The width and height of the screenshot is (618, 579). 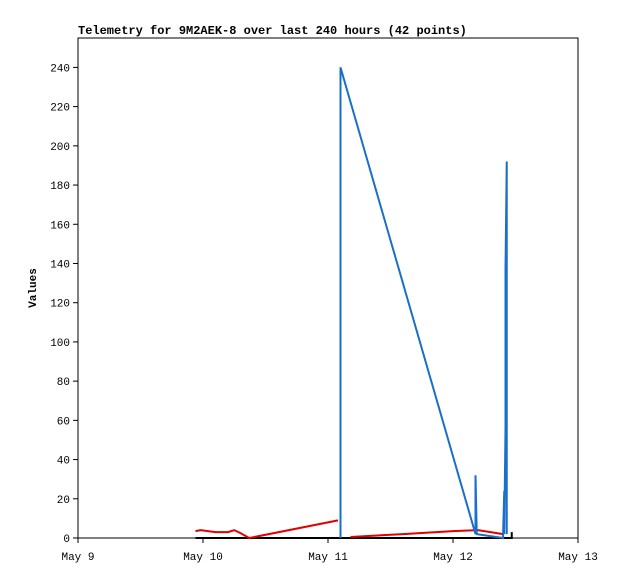 I want to click on x-tick-label: May 9, so click(x=77, y=558).